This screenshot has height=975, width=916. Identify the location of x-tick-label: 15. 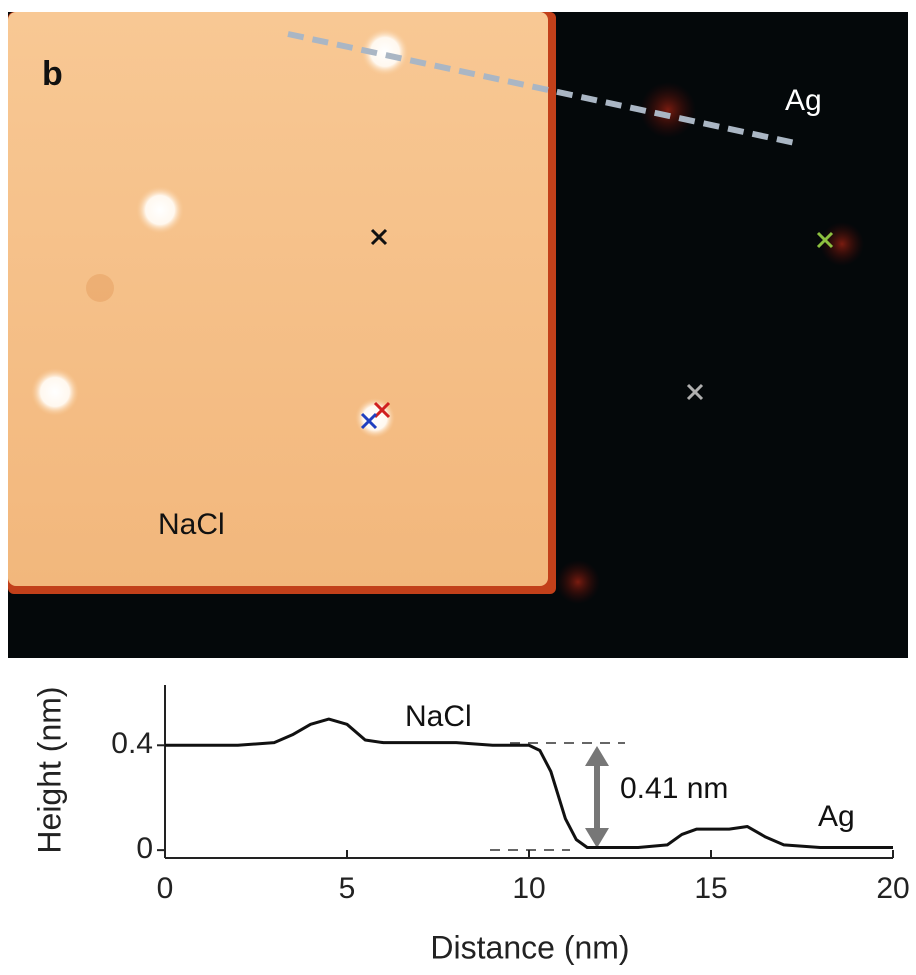
(710, 888).